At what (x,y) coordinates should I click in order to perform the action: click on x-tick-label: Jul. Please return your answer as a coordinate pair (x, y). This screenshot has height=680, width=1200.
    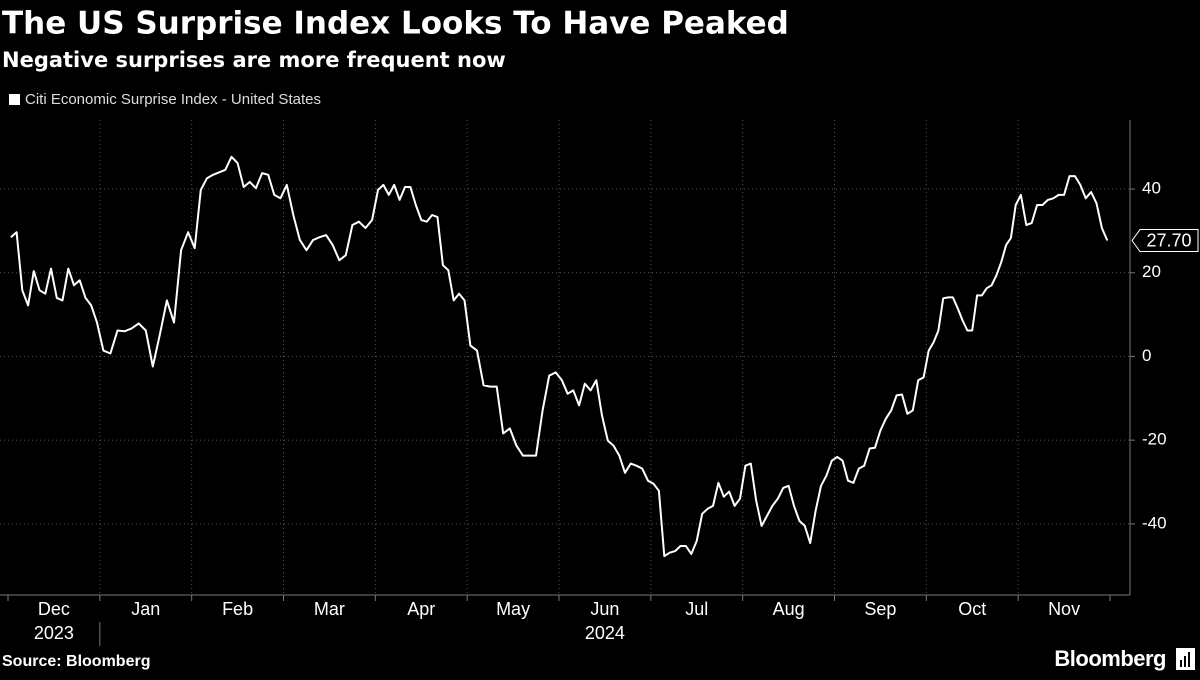
    Looking at the image, I should click on (696, 609).